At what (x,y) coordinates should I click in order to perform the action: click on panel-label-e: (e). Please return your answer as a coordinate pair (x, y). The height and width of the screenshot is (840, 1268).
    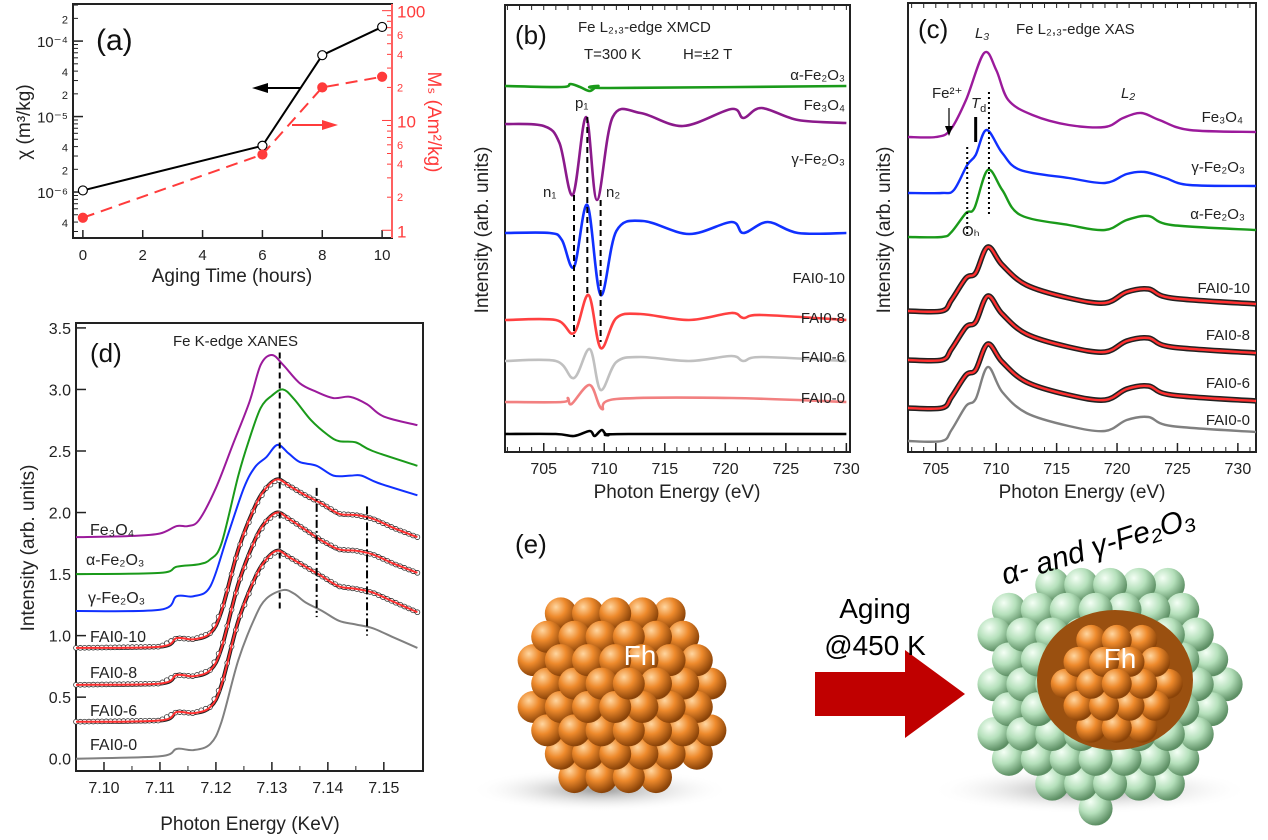
    Looking at the image, I should click on (531, 544).